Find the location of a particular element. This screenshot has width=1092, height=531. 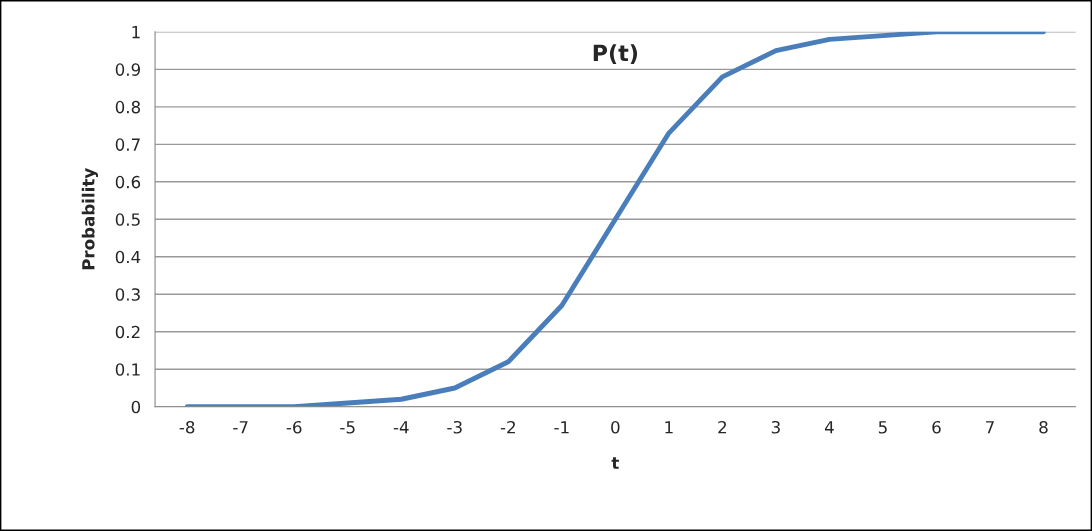

y-tick-label: 0.4 is located at coordinates (128, 257).